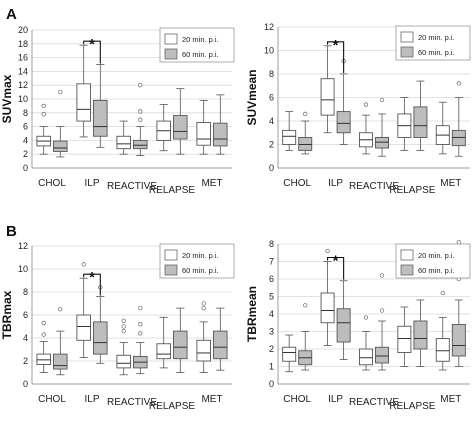  What do you see at coordinates (23, 44) in the screenshot?
I see `y-tick-label: 18` at bounding box center [23, 44].